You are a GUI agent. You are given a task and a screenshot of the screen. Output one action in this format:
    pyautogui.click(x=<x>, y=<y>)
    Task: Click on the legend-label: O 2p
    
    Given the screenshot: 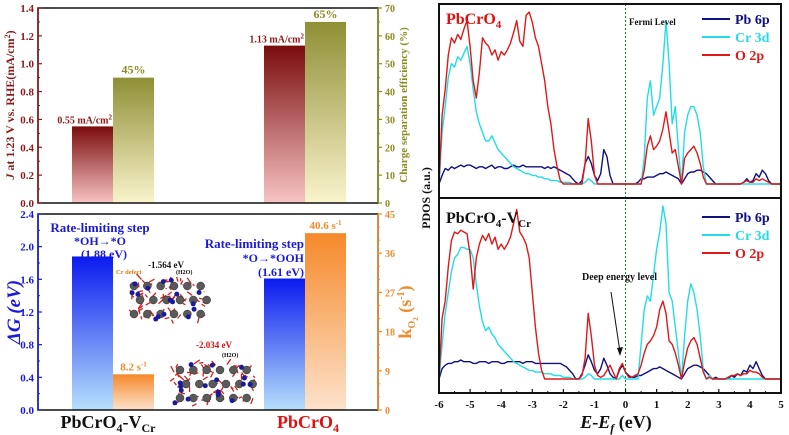 What is the action you would take?
    pyautogui.click(x=749, y=56)
    